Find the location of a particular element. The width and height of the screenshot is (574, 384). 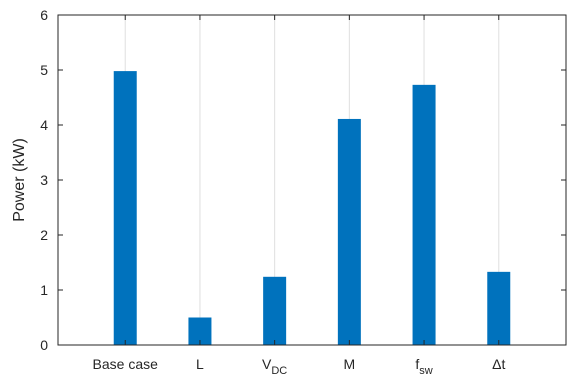

x-tick-label: VDC is located at coordinates (274, 366).